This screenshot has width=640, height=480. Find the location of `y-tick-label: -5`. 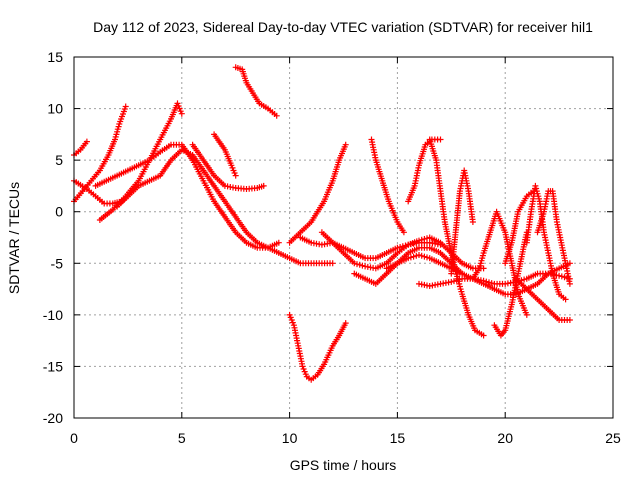

y-tick-label: -5 is located at coordinates (57, 263).